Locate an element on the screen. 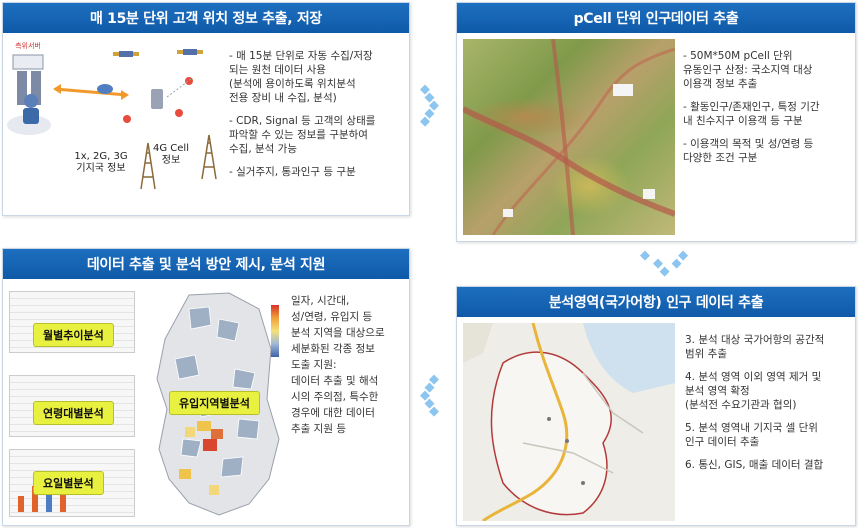 This screenshot has width=858, height=528. bullet-item: 3. 분석 대상 국가어항의 공간적 범위 추출 is located at coordinates (755, 347).